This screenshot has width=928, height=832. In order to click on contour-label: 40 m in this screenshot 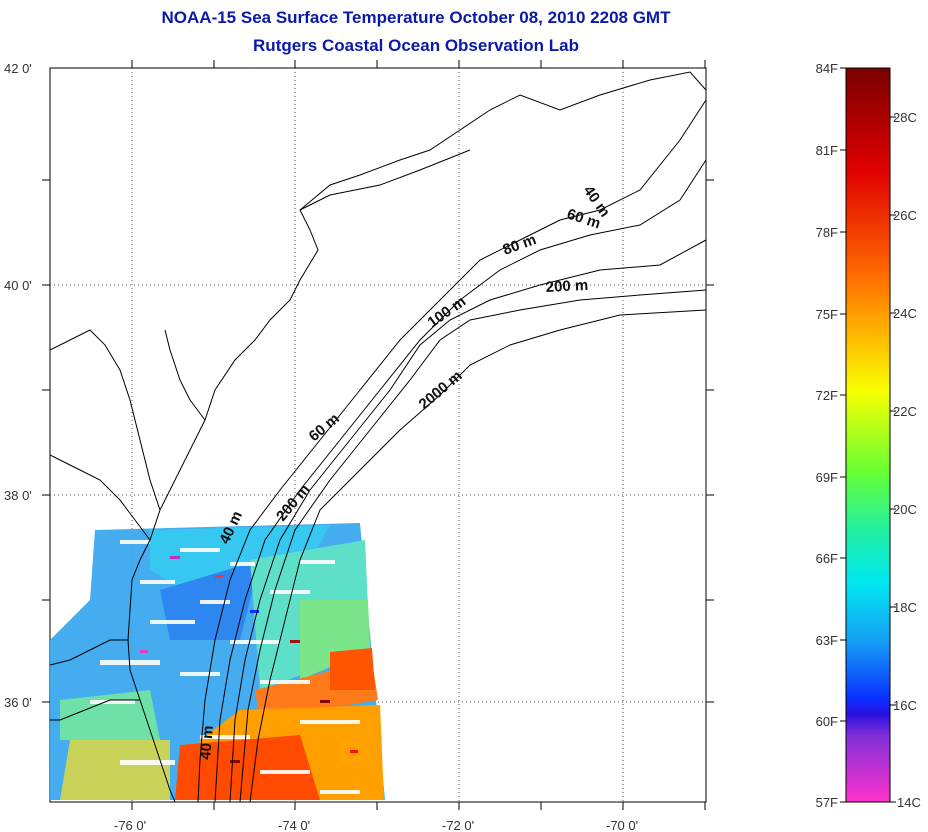, I will do `click(207, 743)`.